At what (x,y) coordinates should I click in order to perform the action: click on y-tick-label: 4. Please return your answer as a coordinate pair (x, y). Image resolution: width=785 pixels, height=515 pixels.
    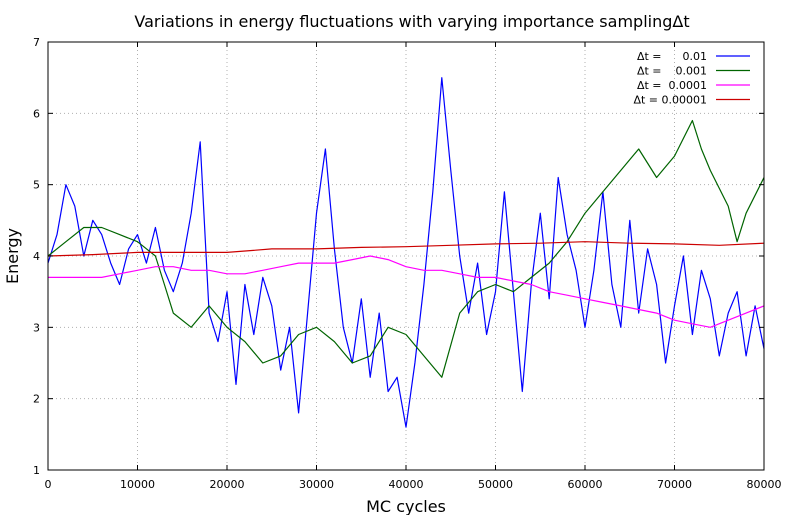
    Looking at the image, I should click on (36, 256).